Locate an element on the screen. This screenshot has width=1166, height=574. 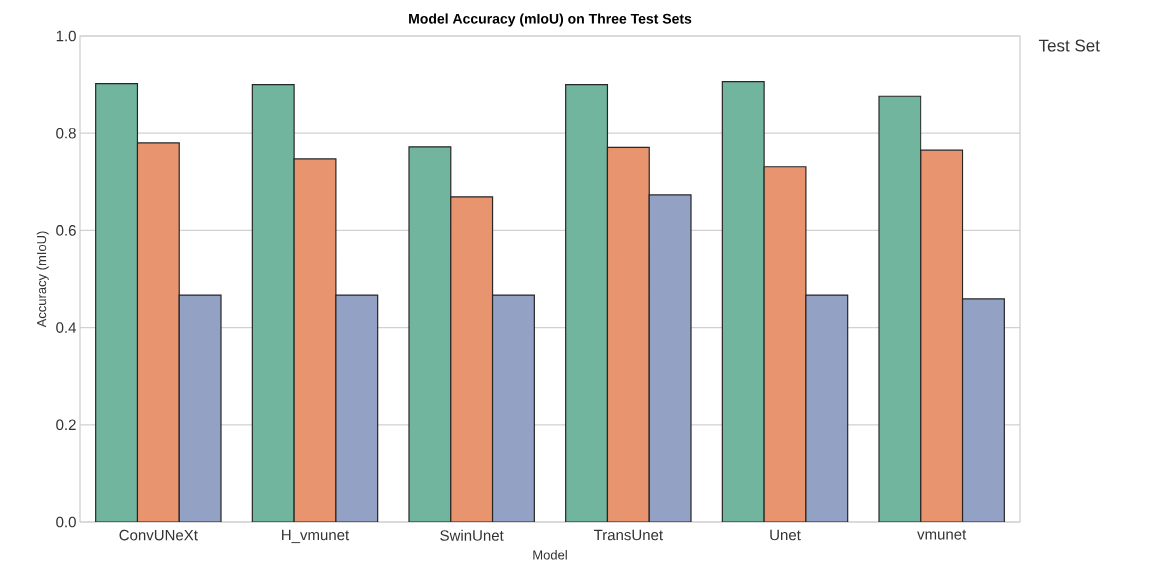
x-tick-label: Unet is located at coordinates (785, 535).